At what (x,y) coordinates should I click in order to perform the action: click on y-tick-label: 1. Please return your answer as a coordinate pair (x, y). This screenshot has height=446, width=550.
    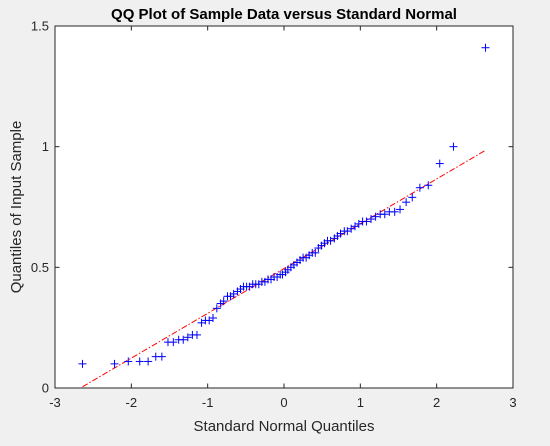
    Looking at the image, I should click on (45, 146).